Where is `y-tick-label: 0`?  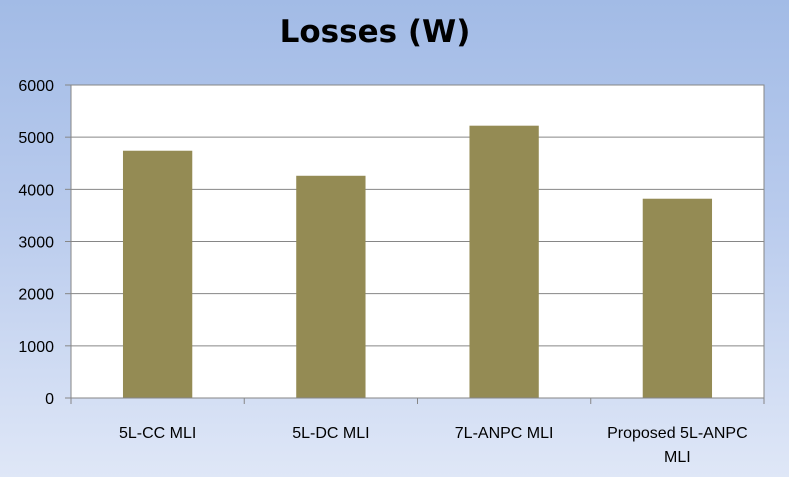 y-tick-label: 0 is located at coordinates (49, 399).